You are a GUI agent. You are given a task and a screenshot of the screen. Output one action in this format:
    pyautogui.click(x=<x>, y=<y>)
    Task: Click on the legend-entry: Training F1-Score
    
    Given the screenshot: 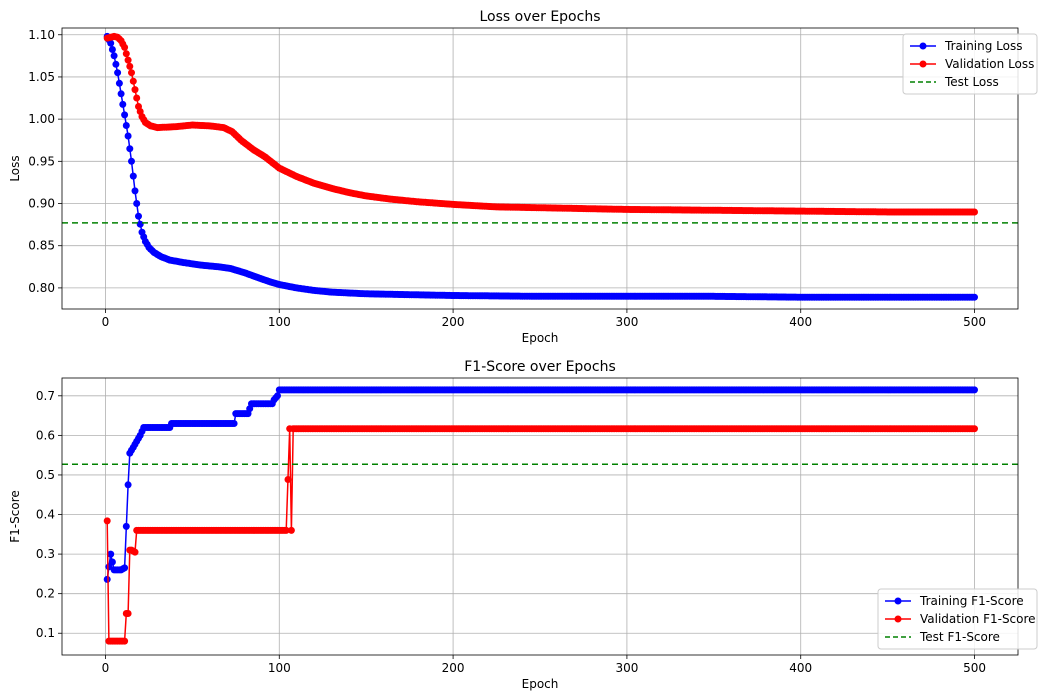 What is the action you would take?
    pyautogui.click(x=954, y=601)
    